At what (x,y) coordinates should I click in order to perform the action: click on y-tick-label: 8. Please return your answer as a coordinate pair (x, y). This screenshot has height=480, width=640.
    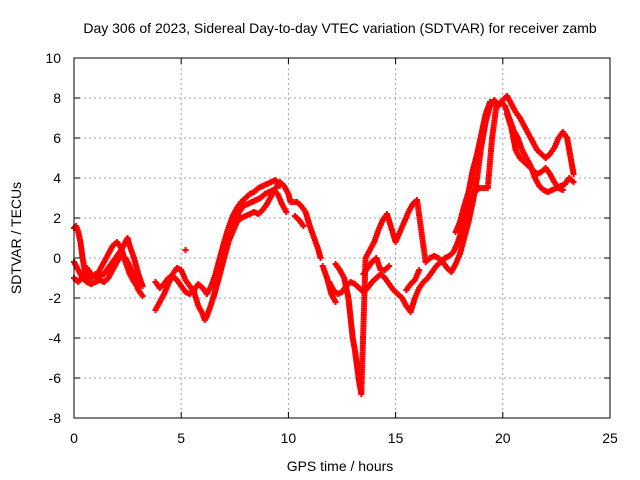
    Looking at the image, I should click on (57, 98).